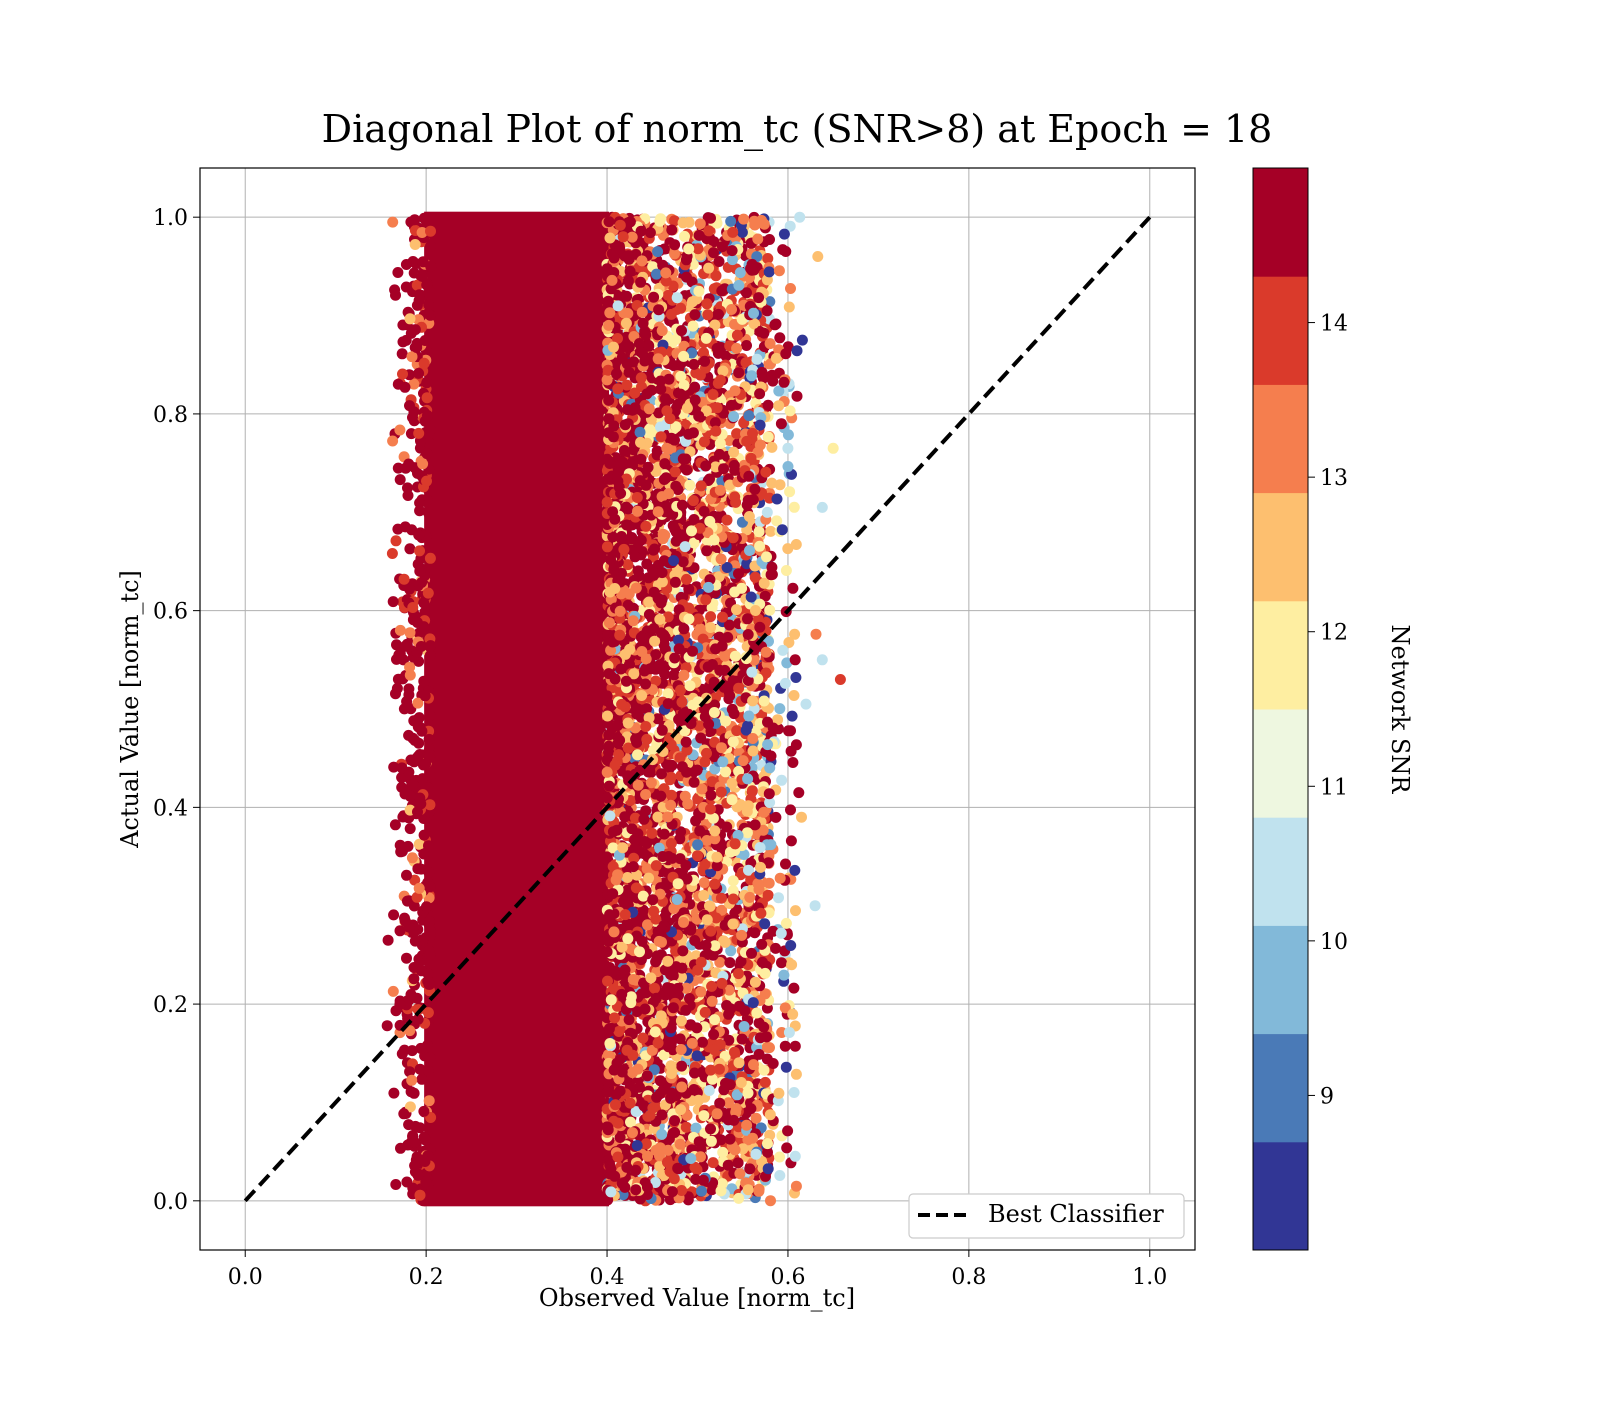  Describe the element at coordinates (516, 709) in the screenshot. I see `dense-core-band` at that location.